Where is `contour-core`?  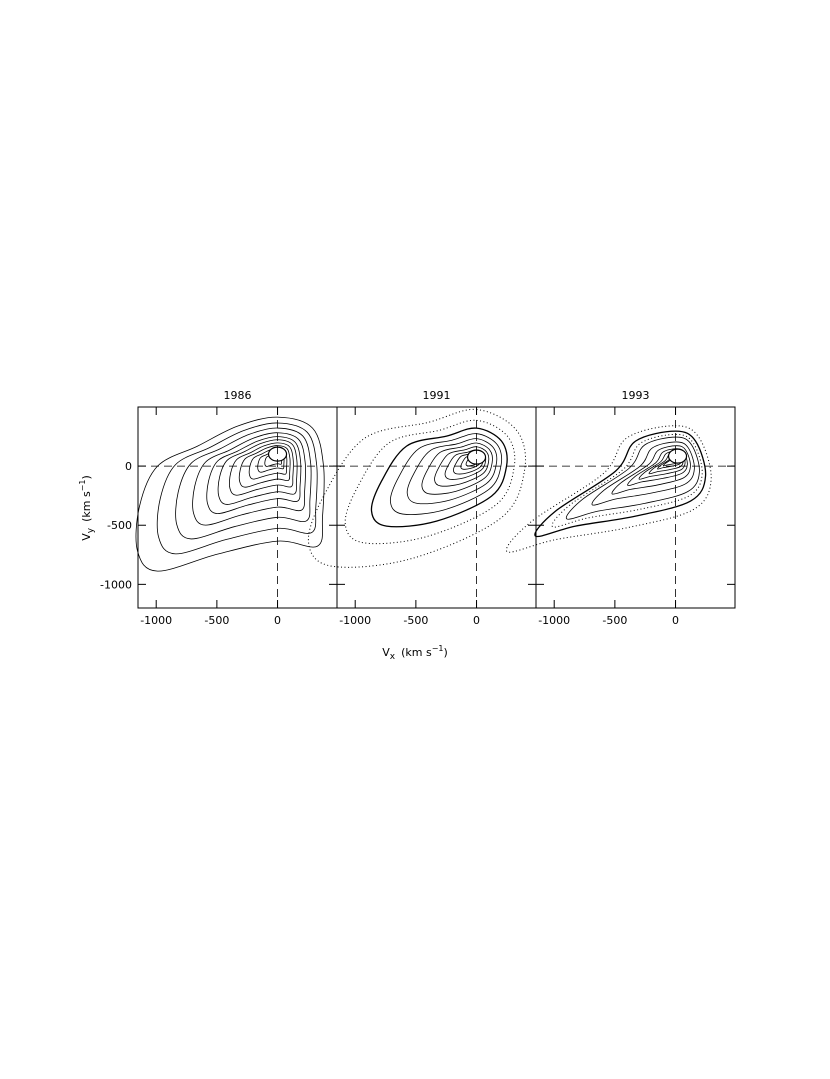 contour-core is located at coordinates (677, 456).